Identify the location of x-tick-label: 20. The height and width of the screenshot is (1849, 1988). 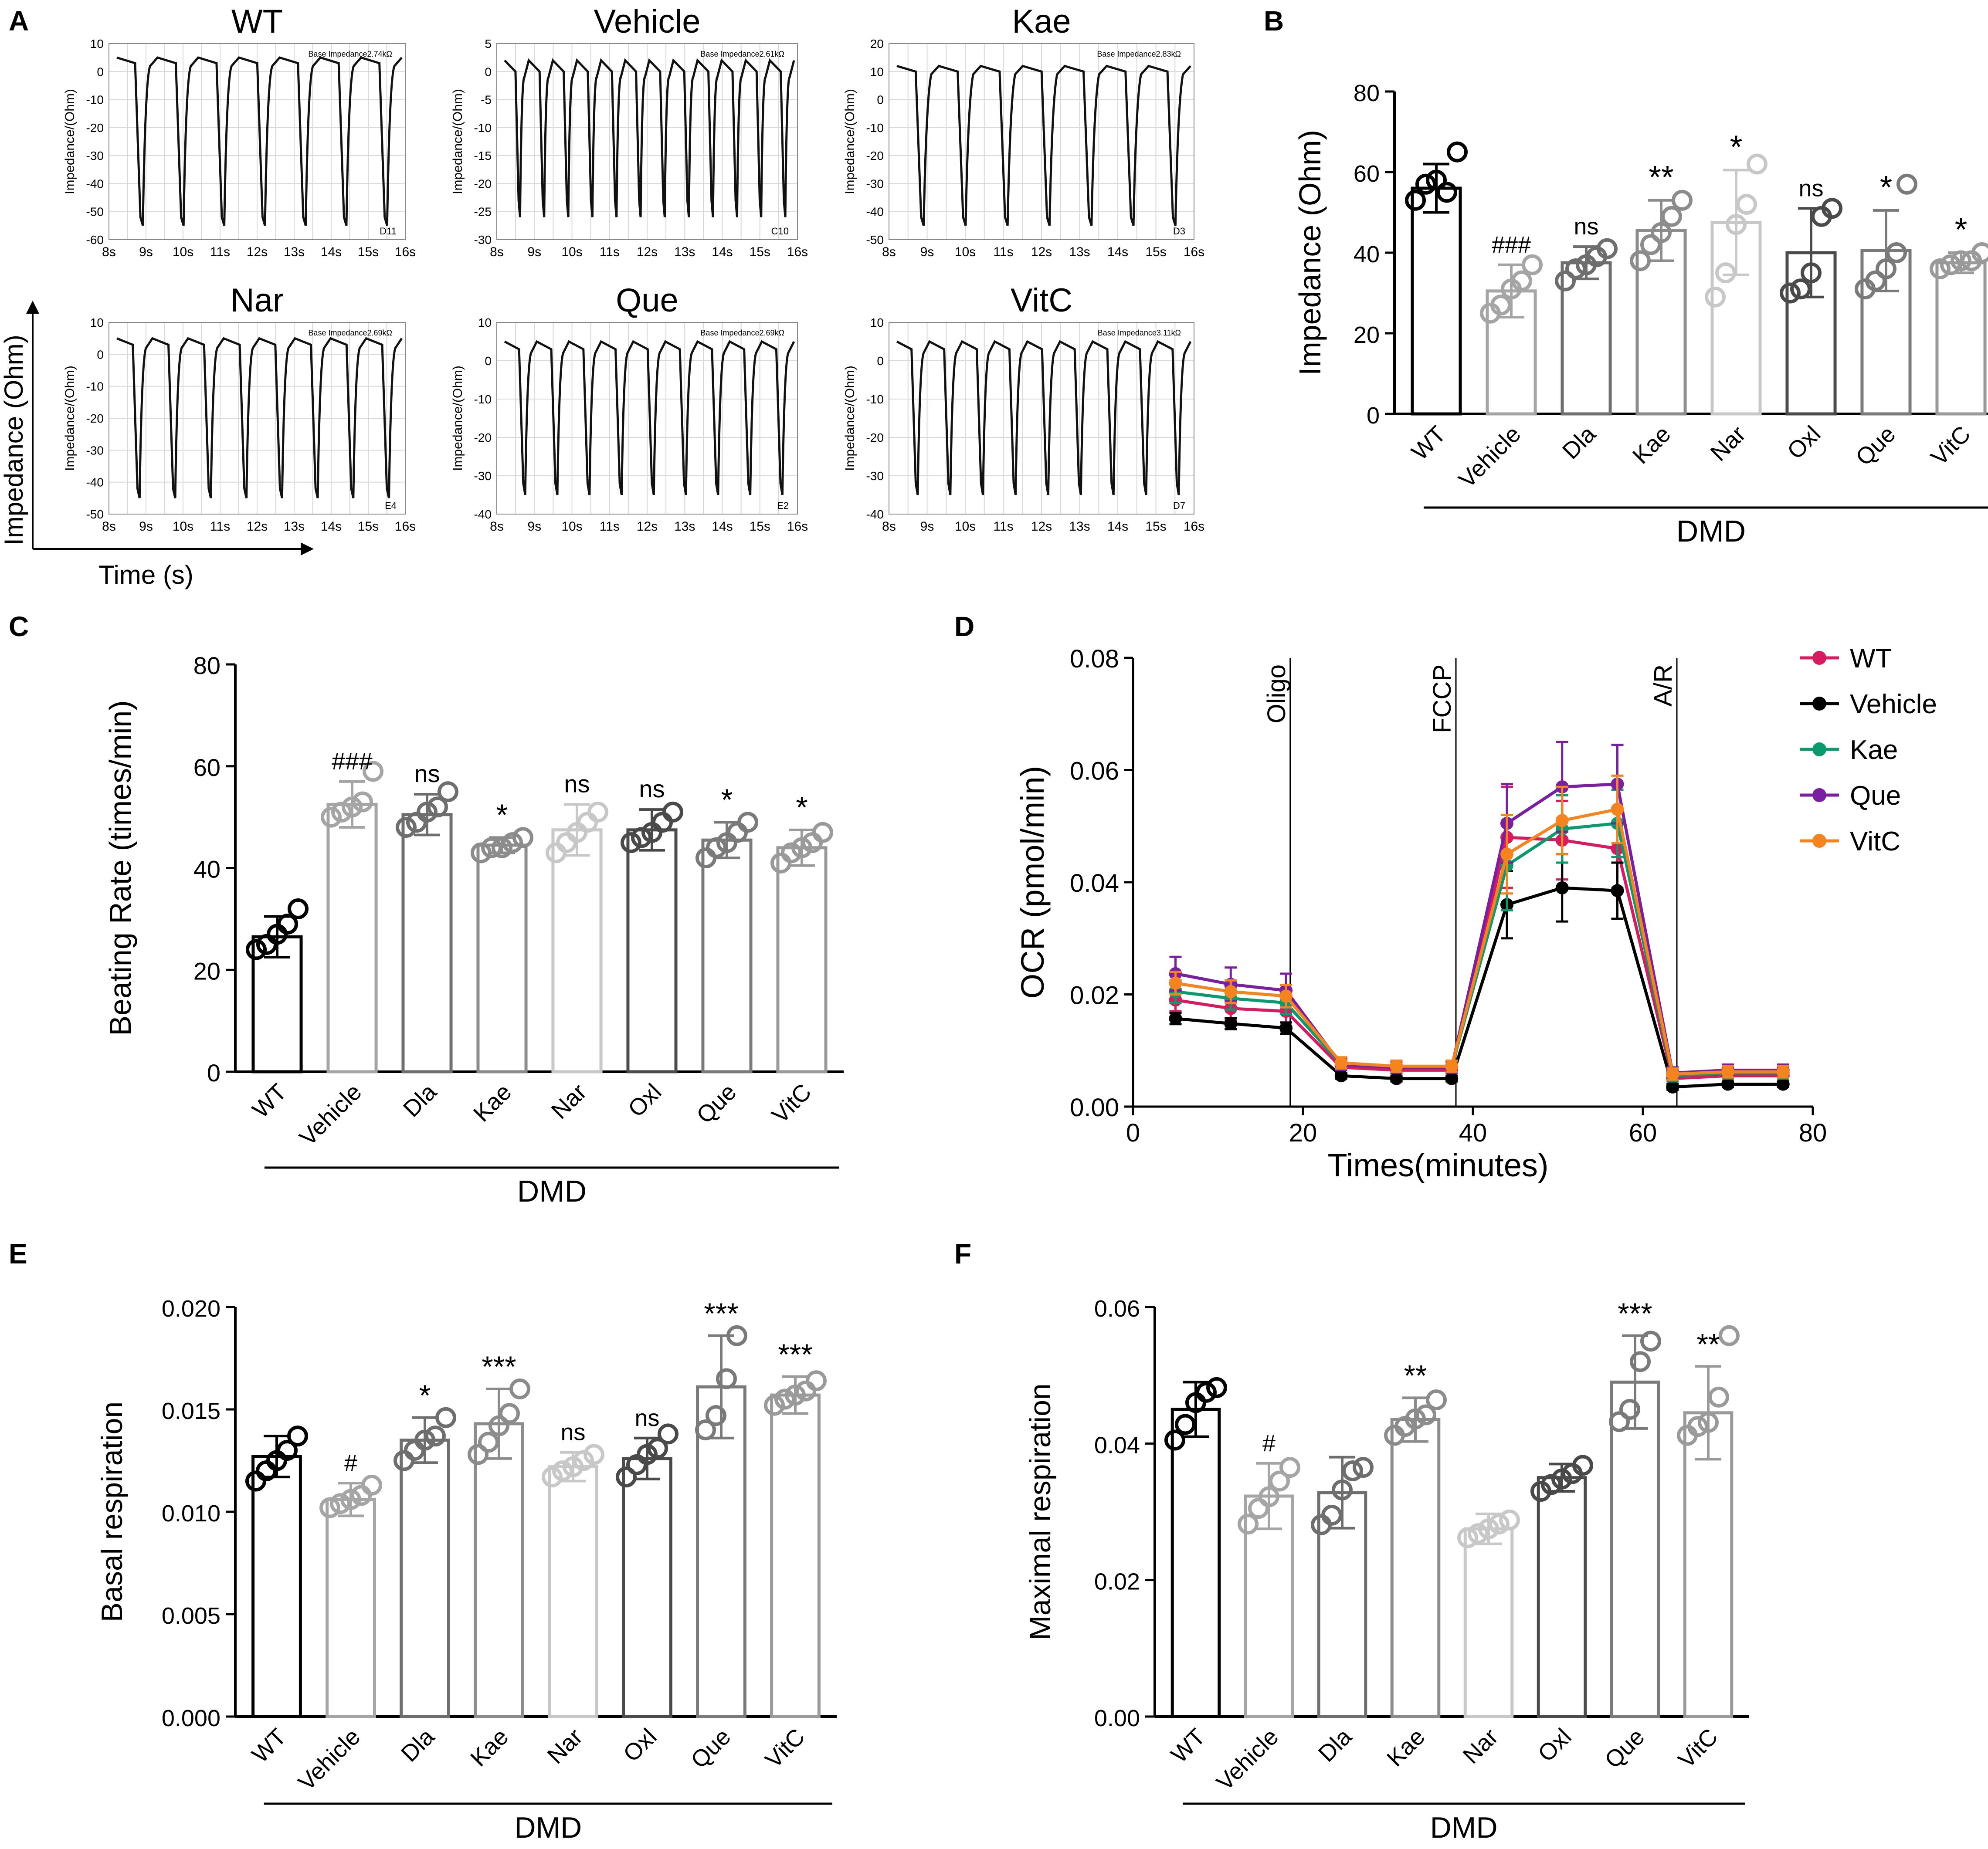
(1303, 1133).